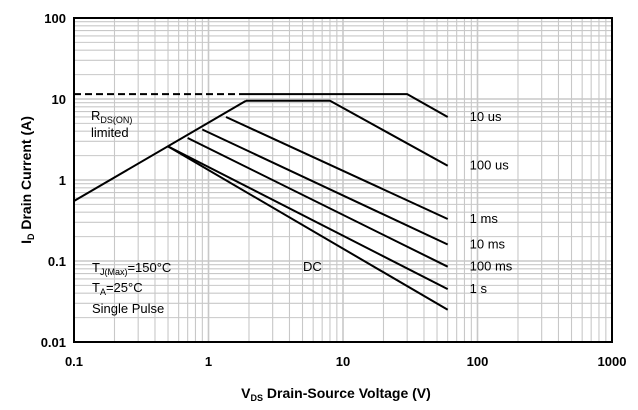 The width and height of the screenshot is (638, 410). Describe the element at coordinates (53, 342) in the screenshot. I see `y-tick-label: 0.01` at that location.